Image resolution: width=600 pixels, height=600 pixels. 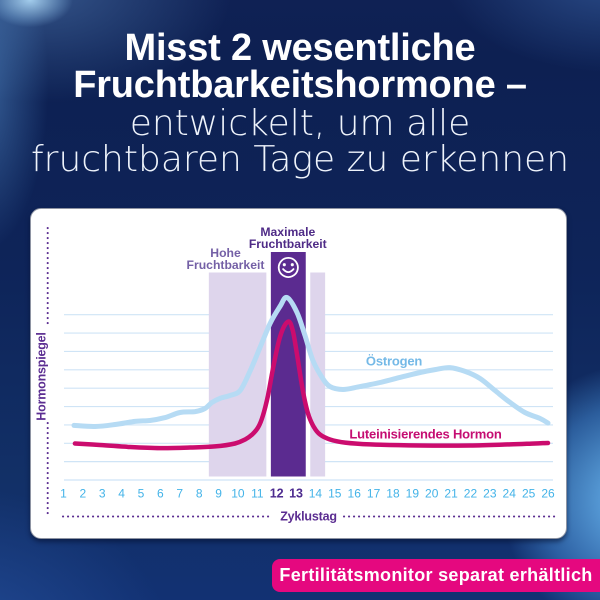 What do you see at coordinates (510, 494) in the screenshot?
I see `x-tick-24: 24` at bounding box center [510, 494].